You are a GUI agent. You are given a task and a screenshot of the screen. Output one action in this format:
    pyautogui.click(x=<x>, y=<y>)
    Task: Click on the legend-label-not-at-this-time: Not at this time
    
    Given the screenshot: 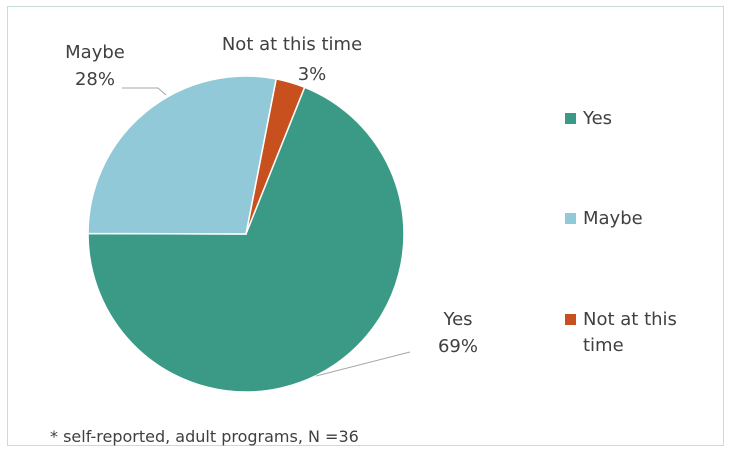 What is the action you would take?
    pyautogui.click(x=630, y=332)
    